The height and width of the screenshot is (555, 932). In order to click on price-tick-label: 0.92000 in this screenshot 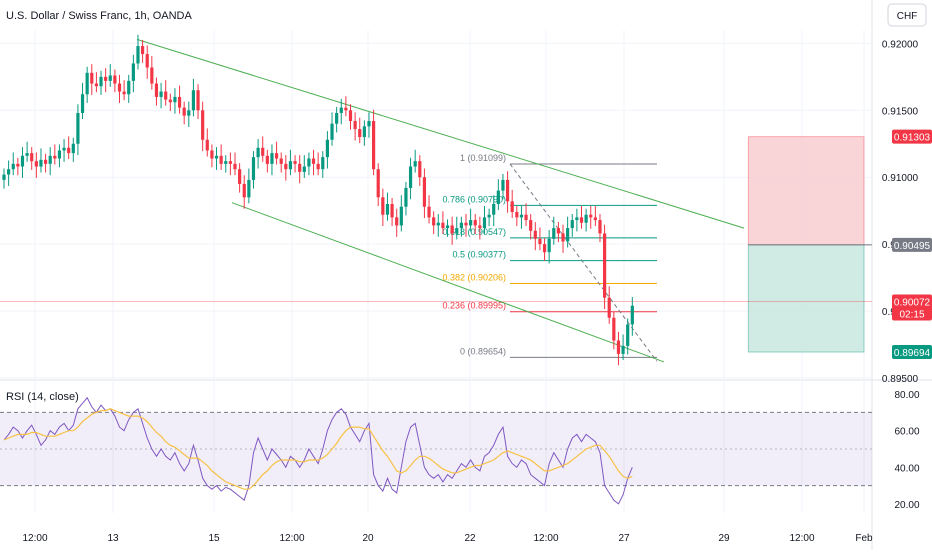, I will do `click(900, 44)`.